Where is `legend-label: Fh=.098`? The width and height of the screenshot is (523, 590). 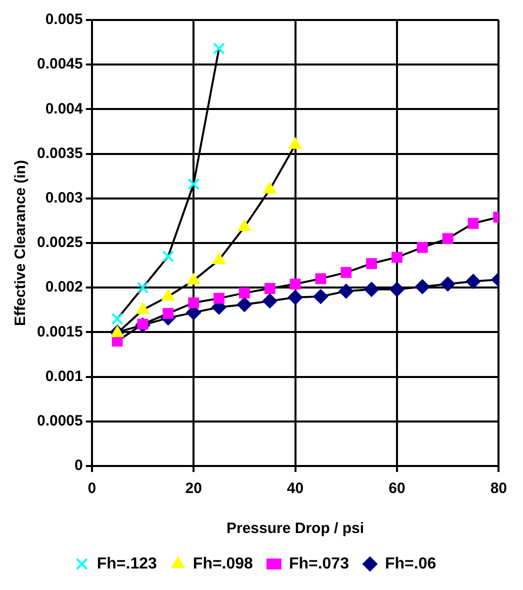
legend-label: Fh=.098 is located at coordinates (223, 563).